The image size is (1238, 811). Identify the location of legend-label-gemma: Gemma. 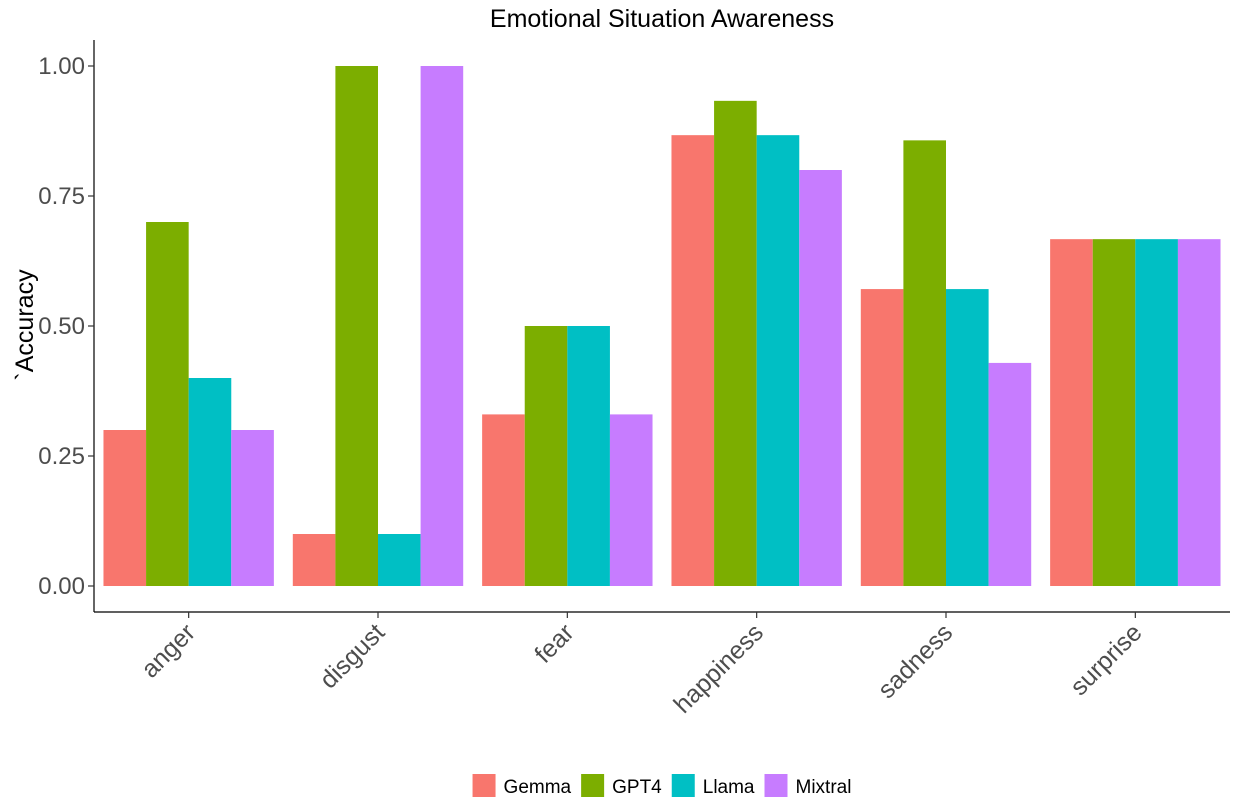
(538, 787).